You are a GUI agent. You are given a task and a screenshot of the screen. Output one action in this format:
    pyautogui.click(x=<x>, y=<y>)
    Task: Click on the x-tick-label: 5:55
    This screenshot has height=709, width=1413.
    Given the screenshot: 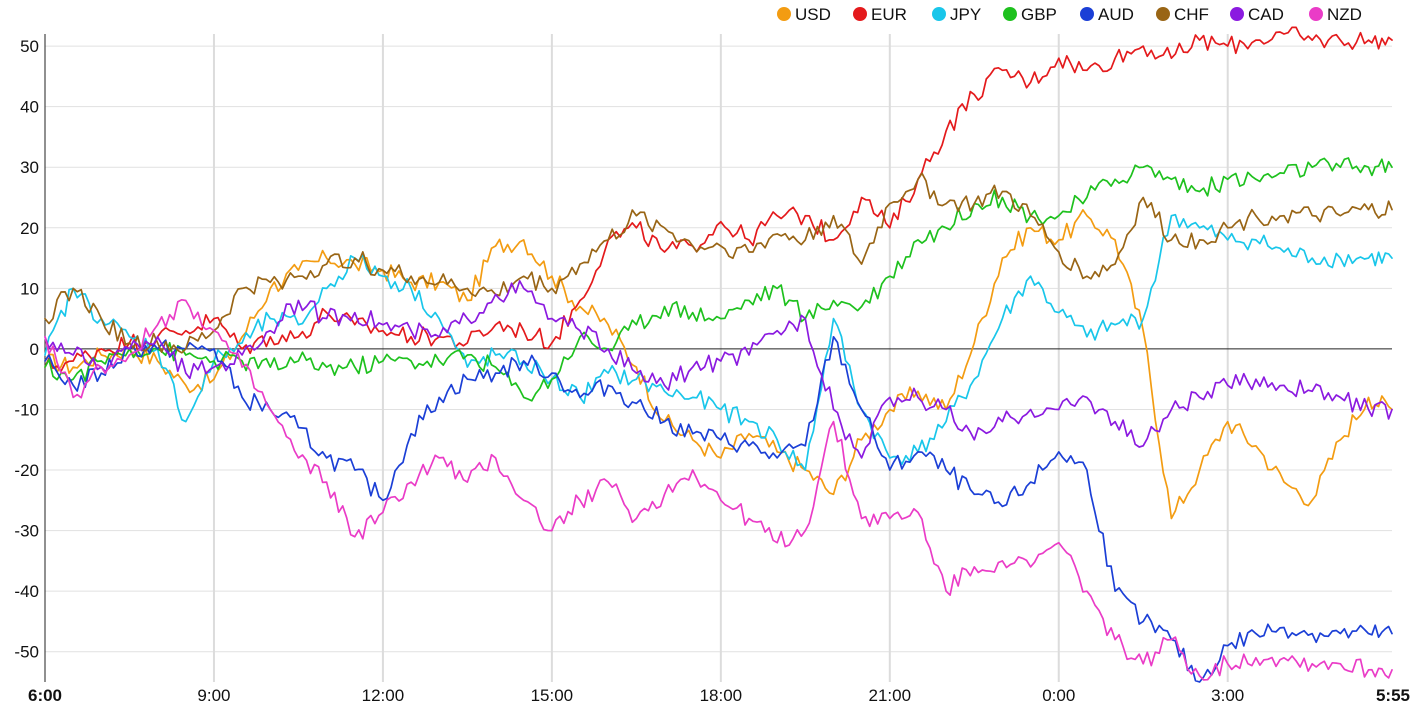 What is the action you would take?
    pyautogui.click(x=1393, y=695)
    